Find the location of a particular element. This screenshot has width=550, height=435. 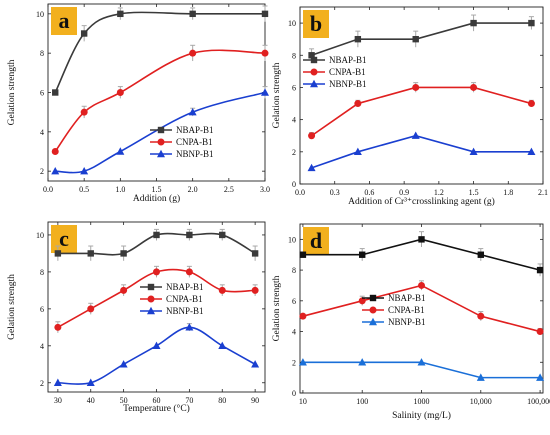

x-tick-label: 2.5 is located at coordinates (229, 189).